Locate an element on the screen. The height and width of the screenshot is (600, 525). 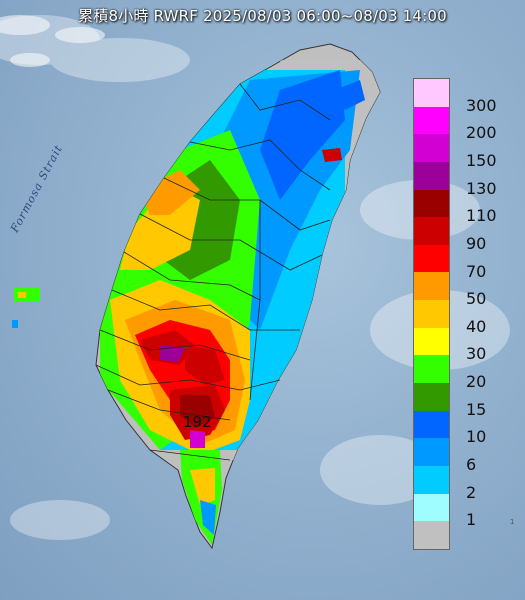
legend-label: 6 is located at coordinates (471, 465).